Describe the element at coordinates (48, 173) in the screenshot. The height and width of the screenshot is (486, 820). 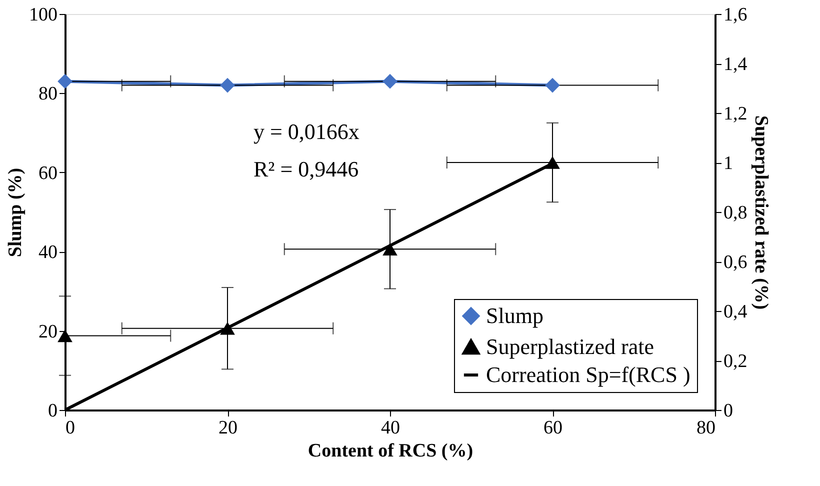
I see `y-tick-label: 60` at that location.